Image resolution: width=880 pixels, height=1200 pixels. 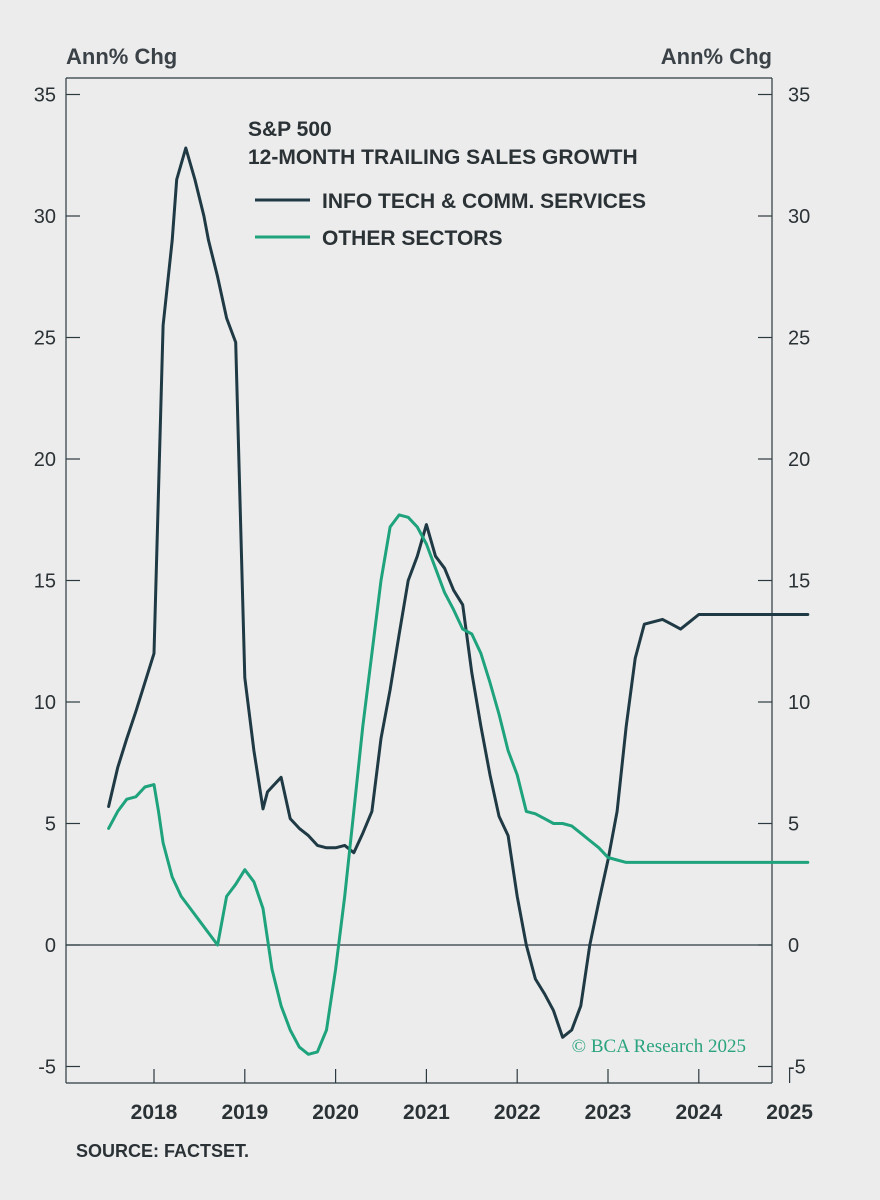 I want to click on y-tick-label-right: 35, so click(x=799, y=96).